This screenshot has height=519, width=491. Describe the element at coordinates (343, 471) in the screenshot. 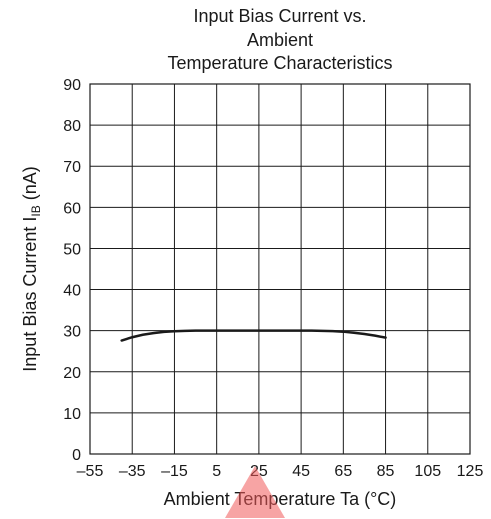

I see `x-tick-label: 65` at that location.